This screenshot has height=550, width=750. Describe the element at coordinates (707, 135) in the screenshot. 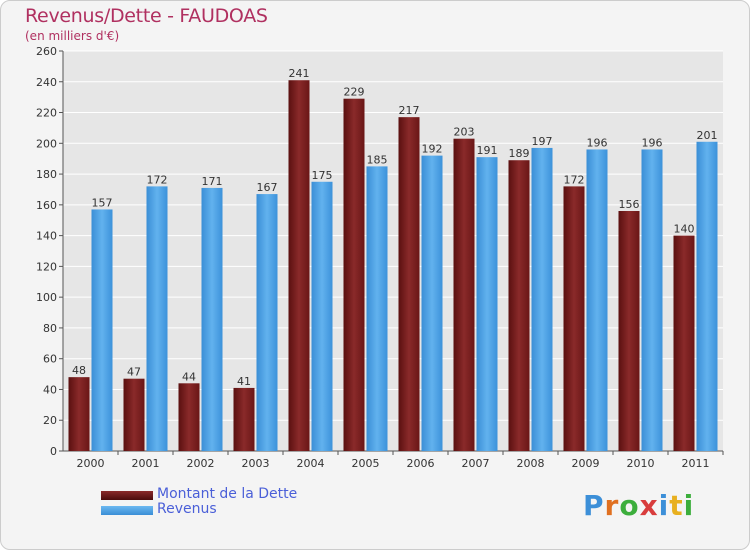

I see `data-label-revenue: 201` at that location.